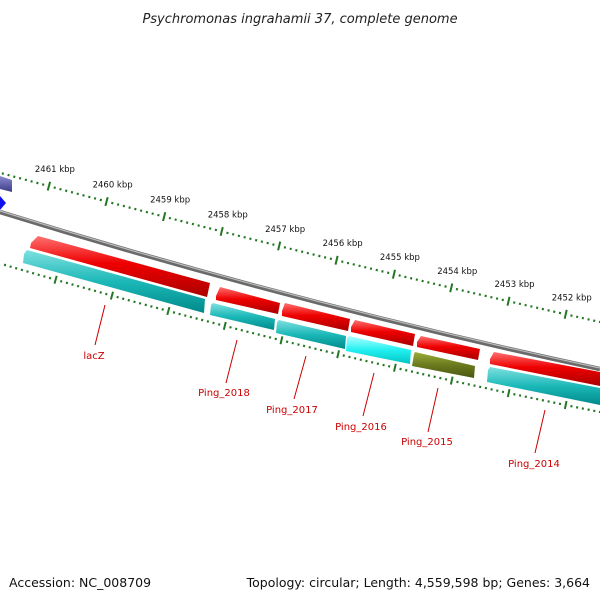  What do you see at coordinates (316, 317) in the screenshot?
I see `gene-ping2017-forward` at bounding box center [316, 317].